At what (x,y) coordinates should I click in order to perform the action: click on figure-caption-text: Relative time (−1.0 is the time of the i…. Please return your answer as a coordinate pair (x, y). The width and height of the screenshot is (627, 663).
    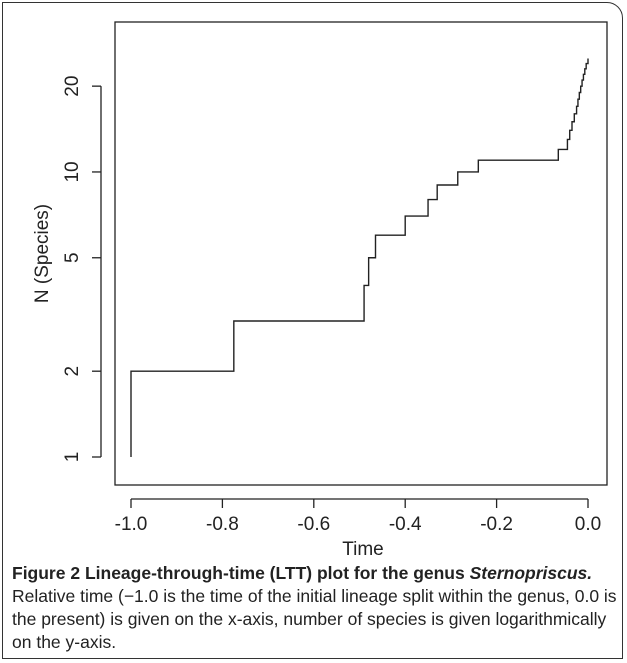
    Looking at the image, I should click on (314, 619).